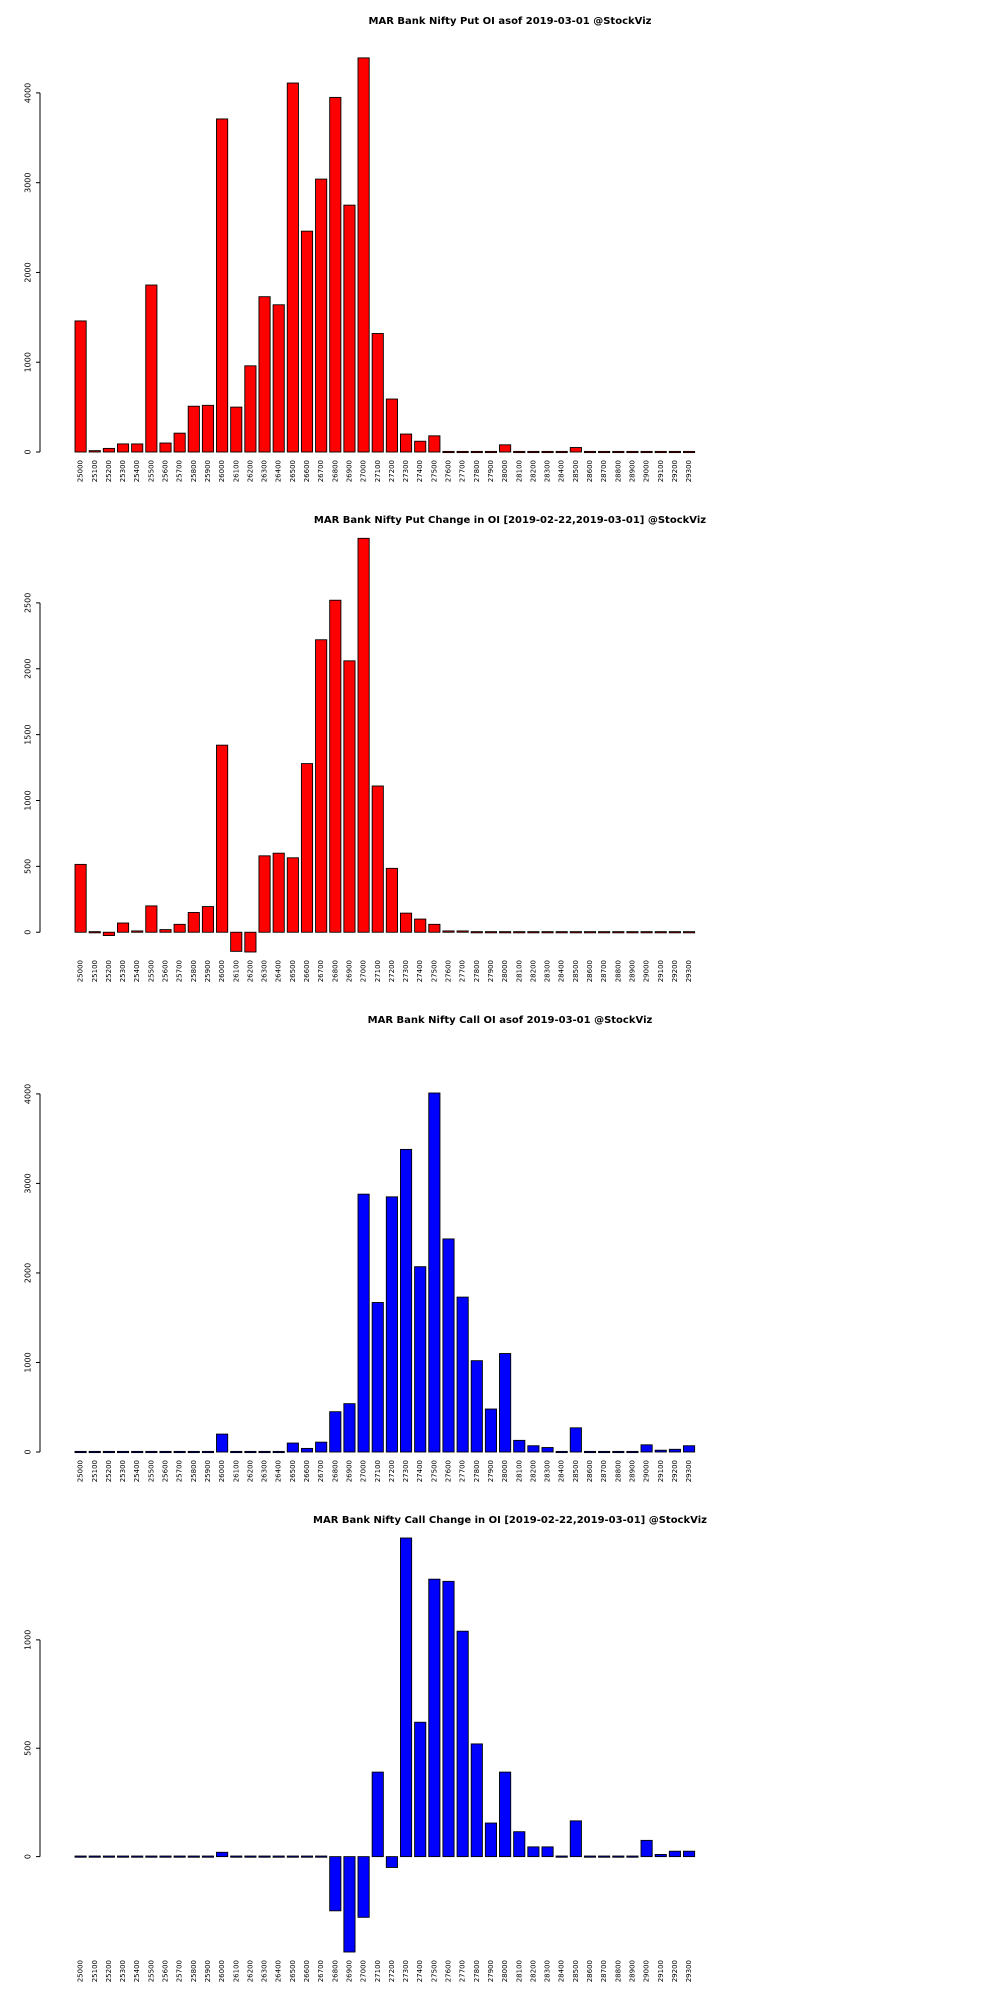 The image size is (1000, 2000). I want to click on x-tick-label: 27200, so click(392, 1971).